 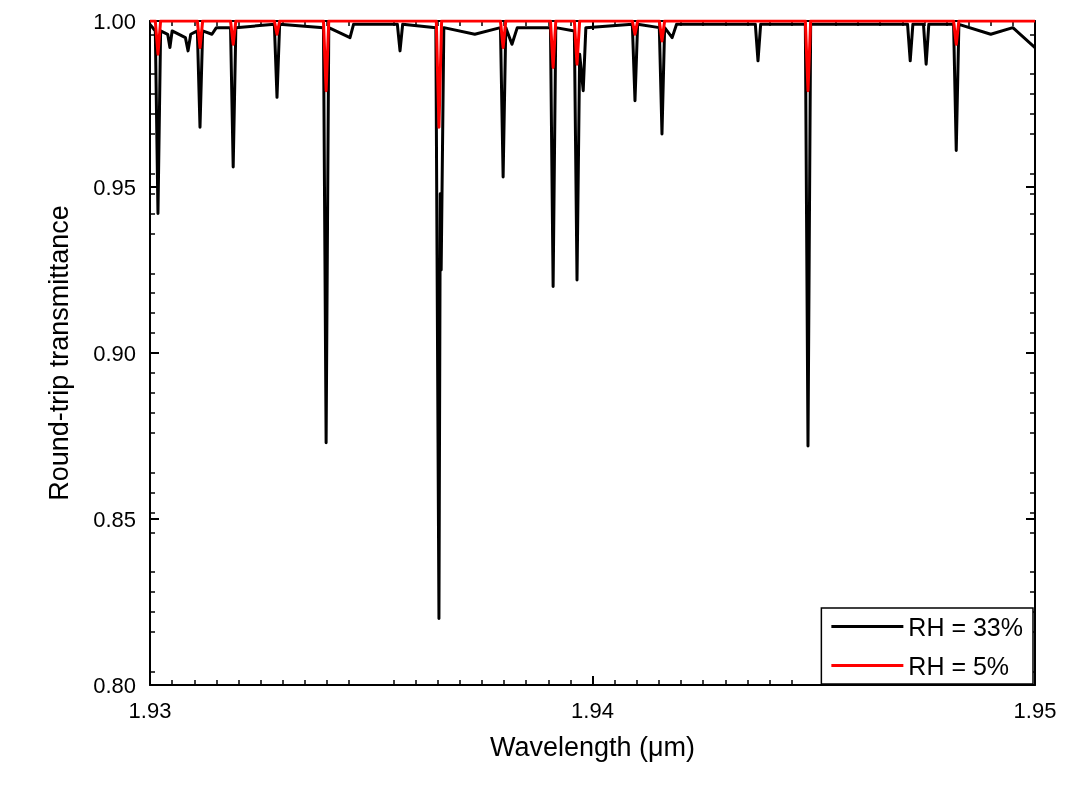 I want to click on y-tick-label: 0.85, so click(x=114, y=519).